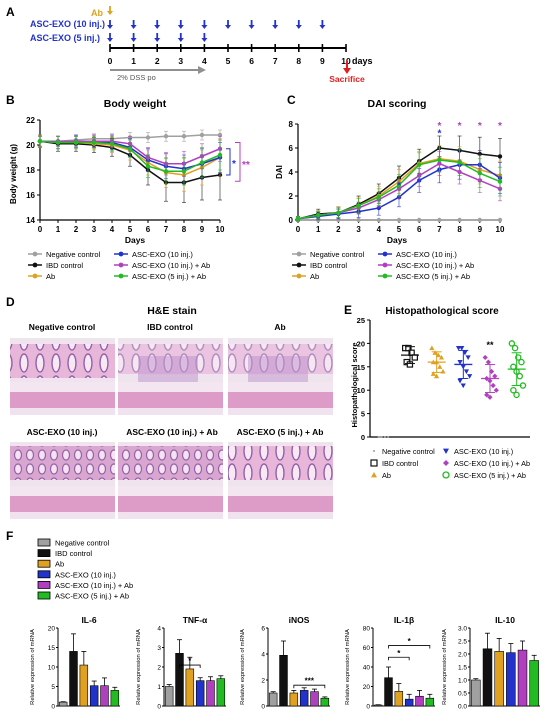 The height and width of the screenshot is (715, 550). I want to click on bar-exo10ab, so click(419, 701).